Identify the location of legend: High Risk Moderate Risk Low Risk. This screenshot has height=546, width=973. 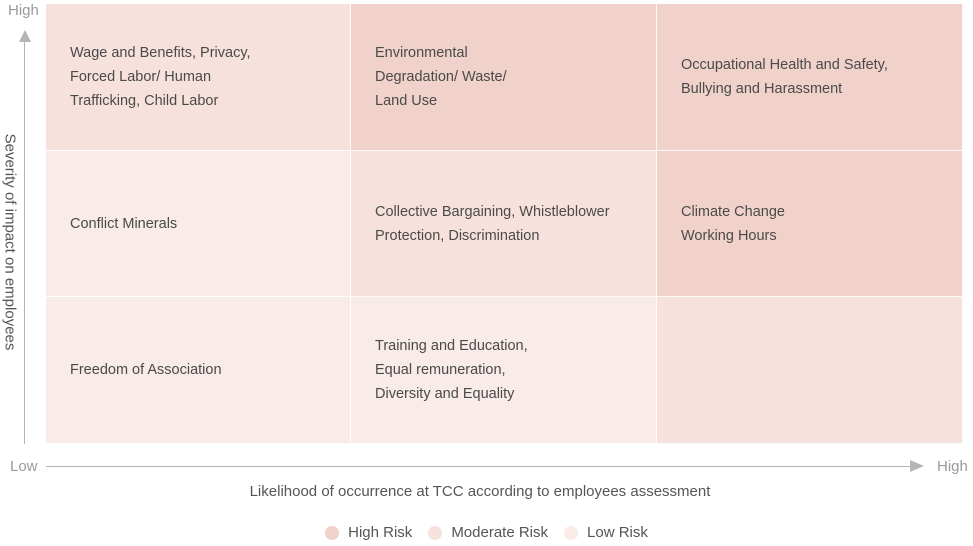
(486, 532).